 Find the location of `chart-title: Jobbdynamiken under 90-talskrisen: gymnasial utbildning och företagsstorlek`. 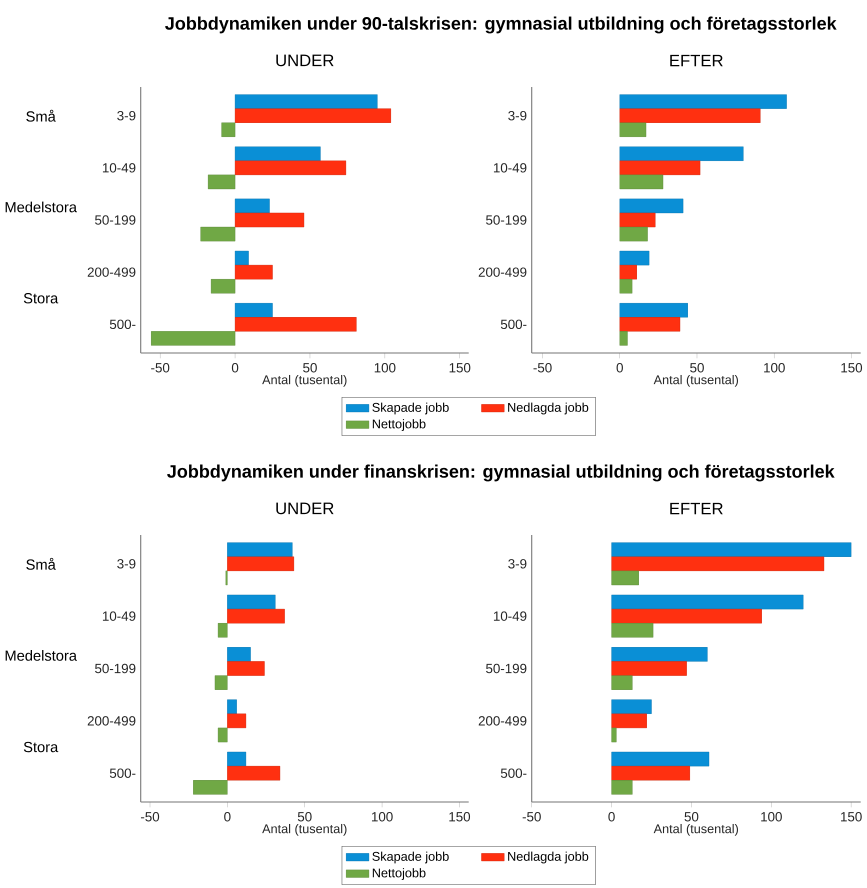

chart-title: Jobbdynamiken under 90-talskrisen: gymnasial utbildning och företagsstorlek is located at coordinates (501, 25).